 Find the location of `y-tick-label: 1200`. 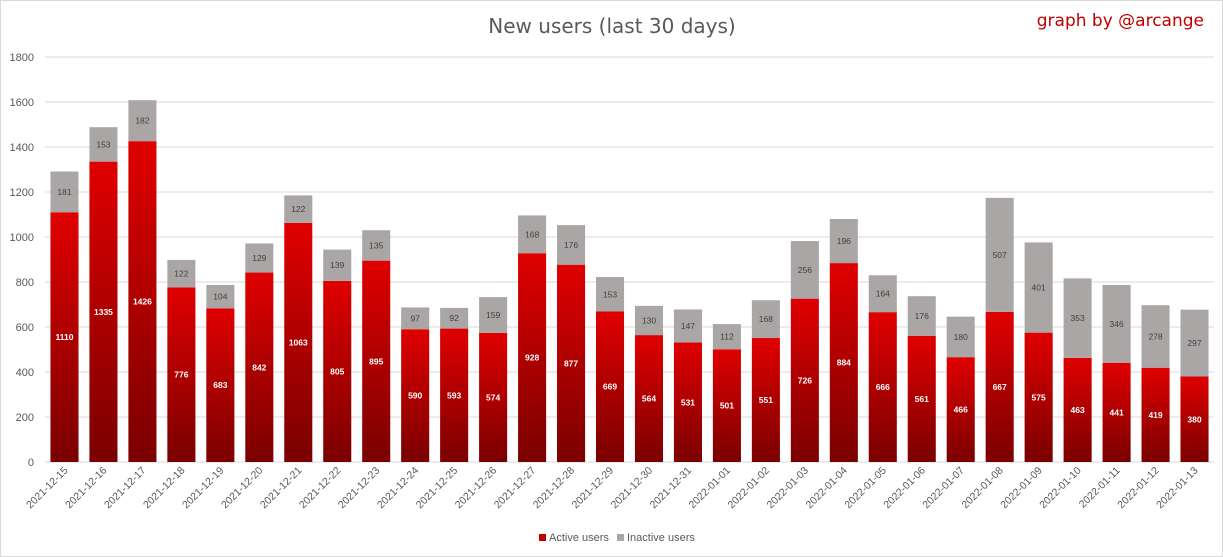

y-tick-label: 1200 is located at coordinates (22, 193).